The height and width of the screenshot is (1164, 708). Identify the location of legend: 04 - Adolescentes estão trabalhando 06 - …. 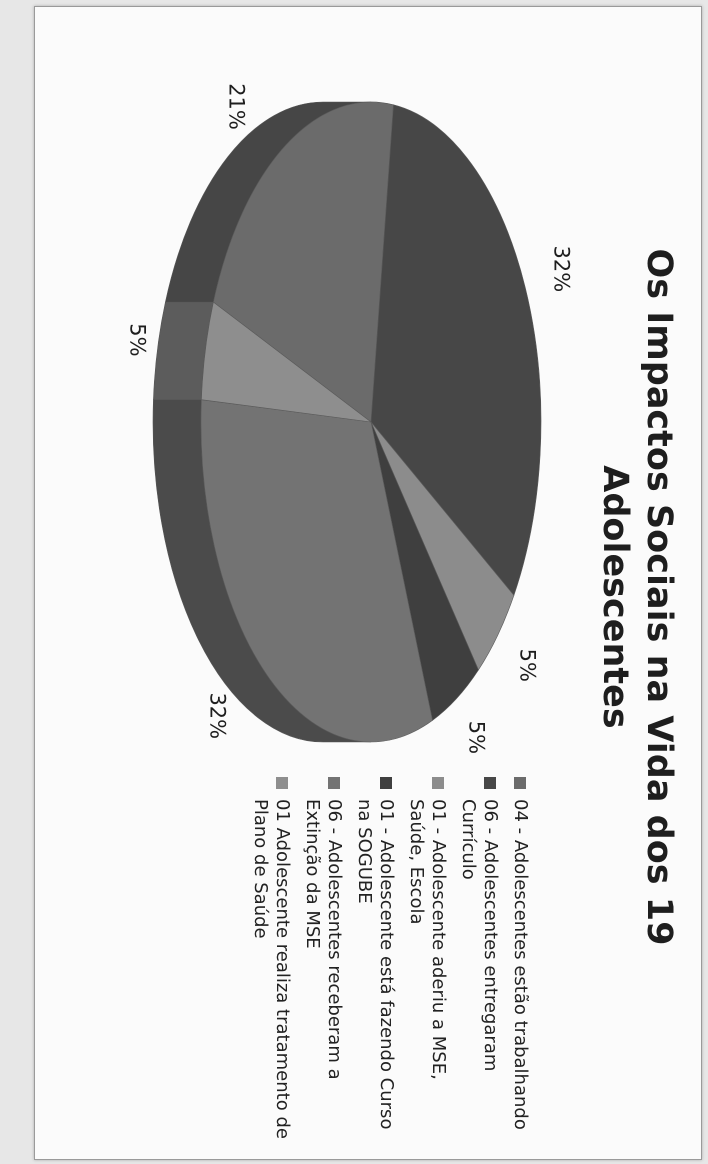
(386, 960).